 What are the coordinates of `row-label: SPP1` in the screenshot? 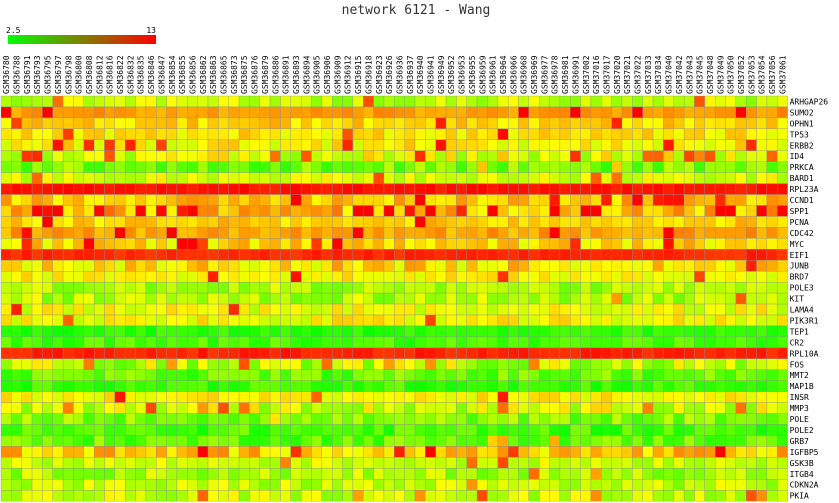 It's located at (799, 211).